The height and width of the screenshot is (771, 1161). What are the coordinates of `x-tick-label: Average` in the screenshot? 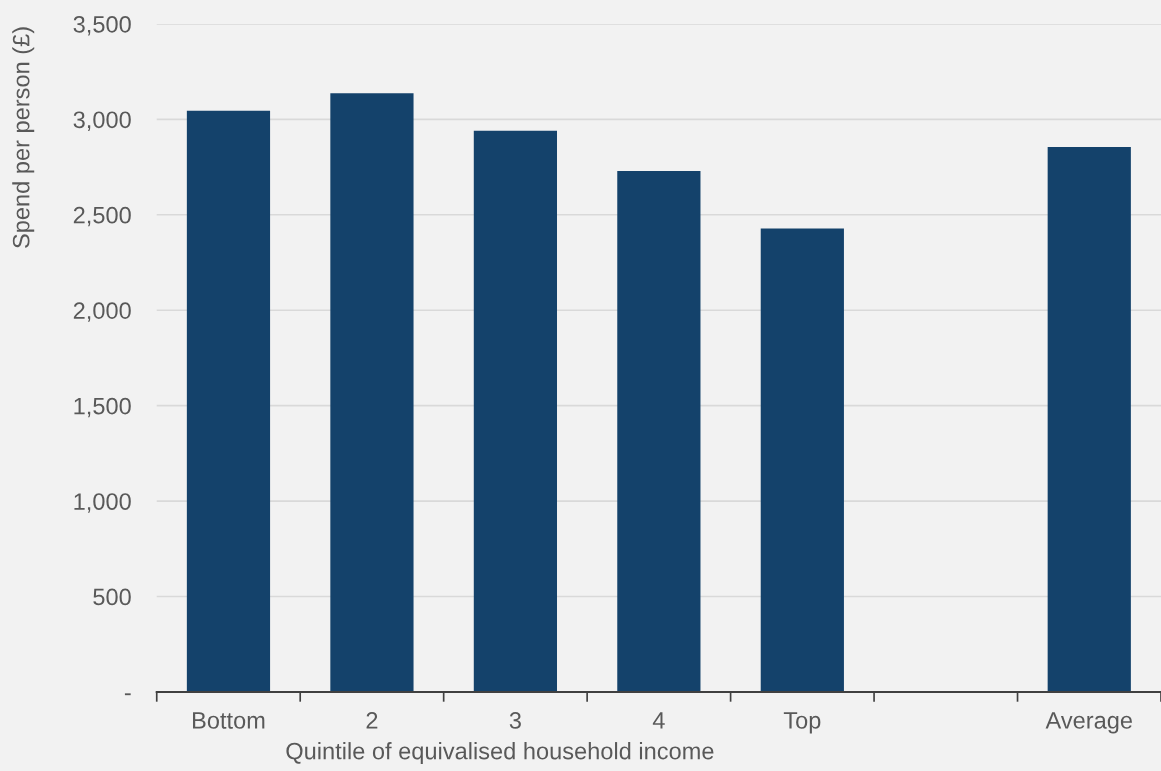 It's located at (1088, 723).